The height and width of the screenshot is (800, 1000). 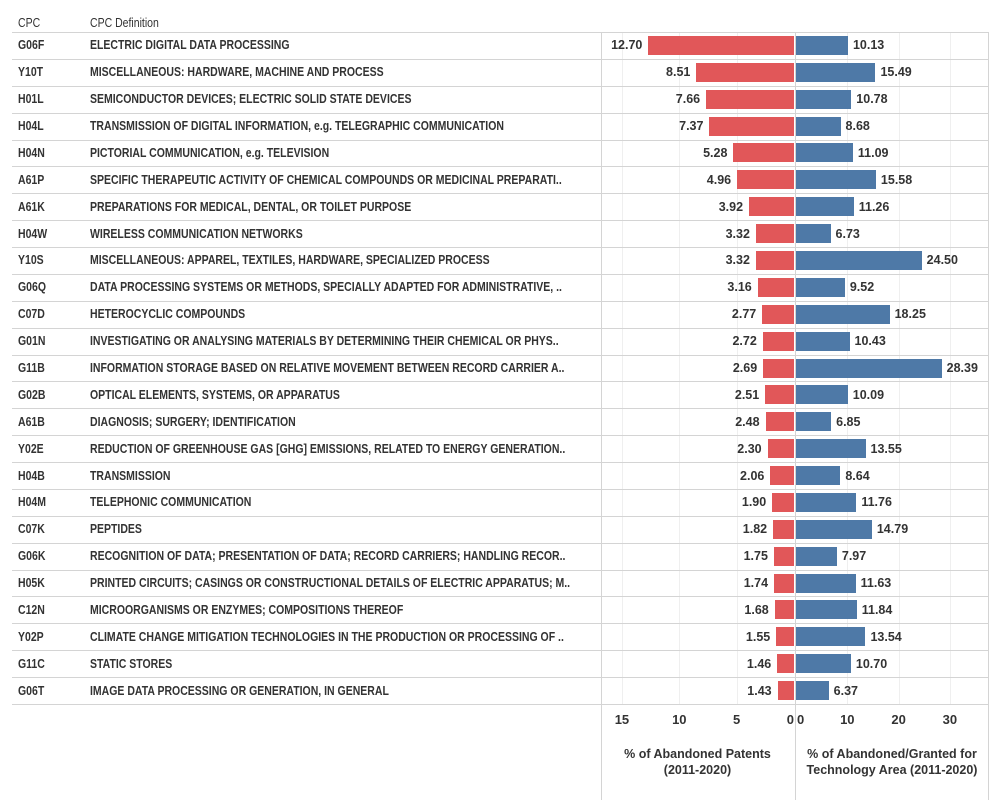 What do you see at coordinates (31, 421) in the screenshot?
I see `cpc-code: A61B` at bounding box center [31, 421].